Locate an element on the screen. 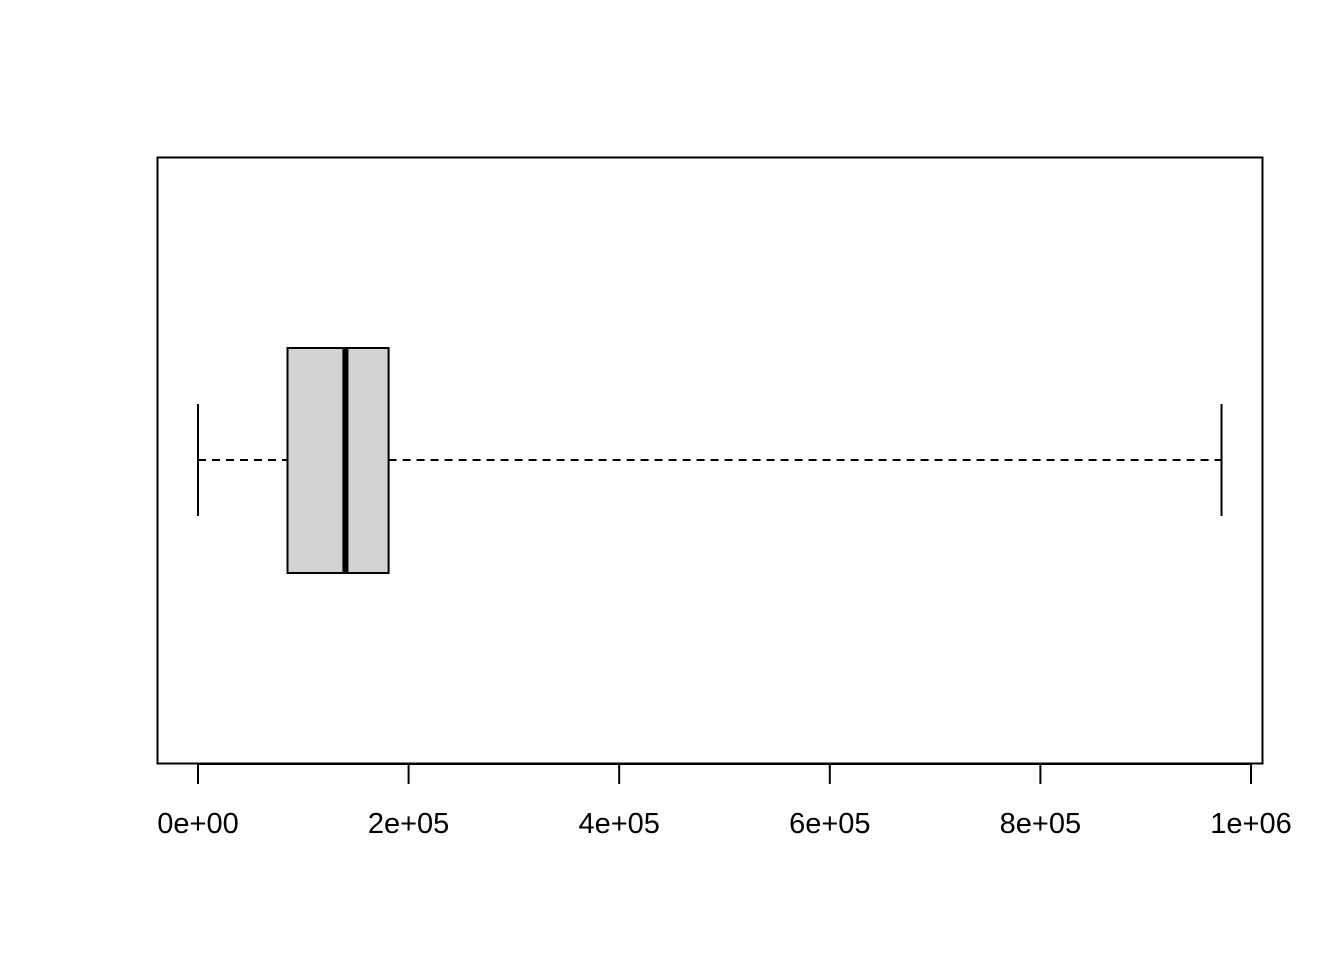 The image size is (1344, 960). x-tick-label: 4e+05 is located at coordinates (618, 824).